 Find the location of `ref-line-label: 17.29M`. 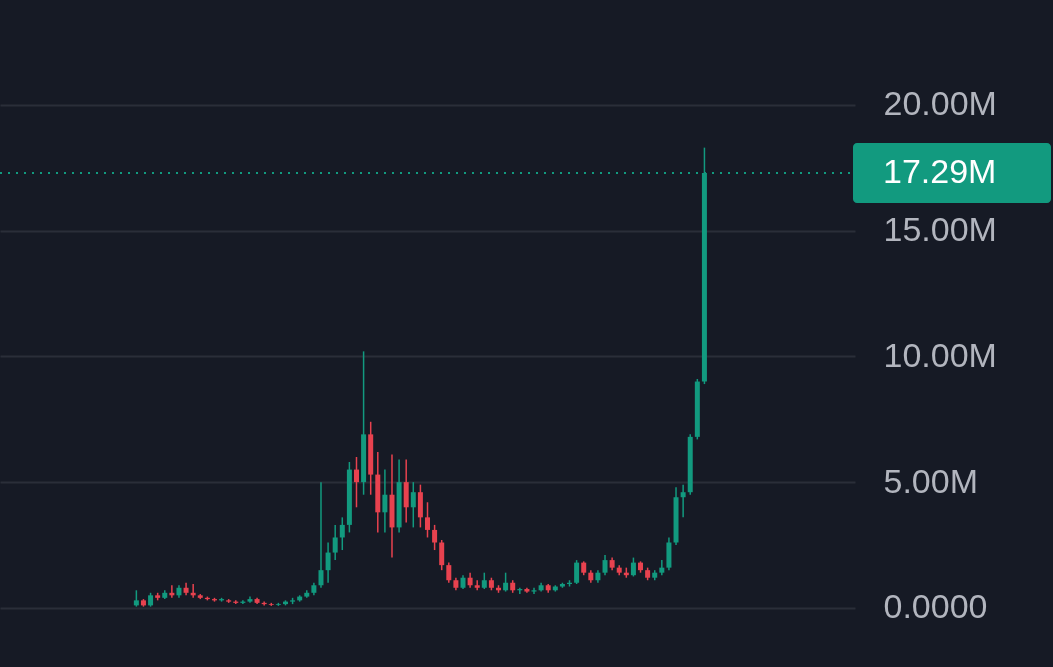

ref-line-label: 17.29M is located at coordinates (940, 171).